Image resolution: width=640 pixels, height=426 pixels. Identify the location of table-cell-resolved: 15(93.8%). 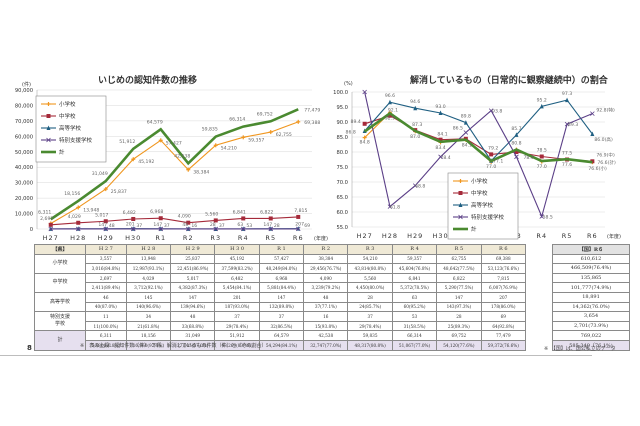
(326, 326).